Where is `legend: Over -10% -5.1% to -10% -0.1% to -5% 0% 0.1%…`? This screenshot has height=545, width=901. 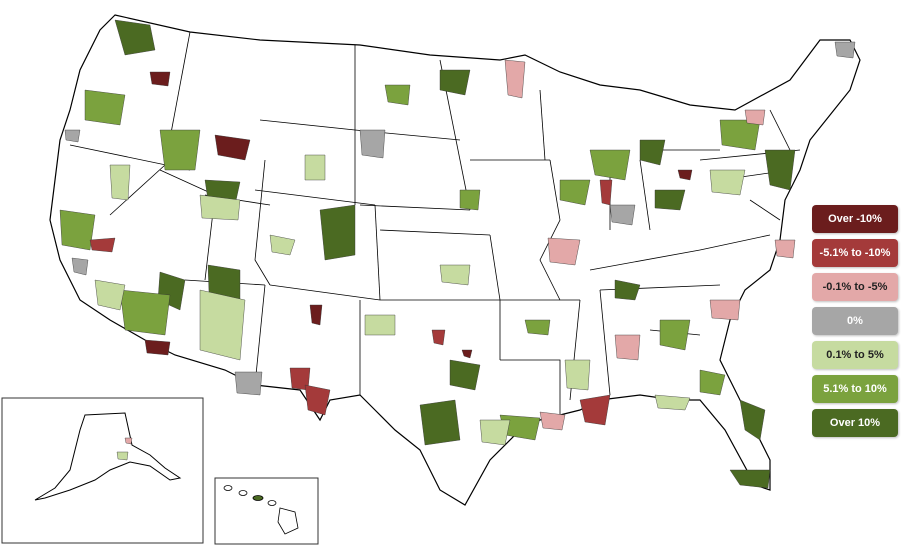
legend: Over -10% -5.1% to -10% -0.1% to -5% 0% 0.1%… is located at coordinates (855, 324).